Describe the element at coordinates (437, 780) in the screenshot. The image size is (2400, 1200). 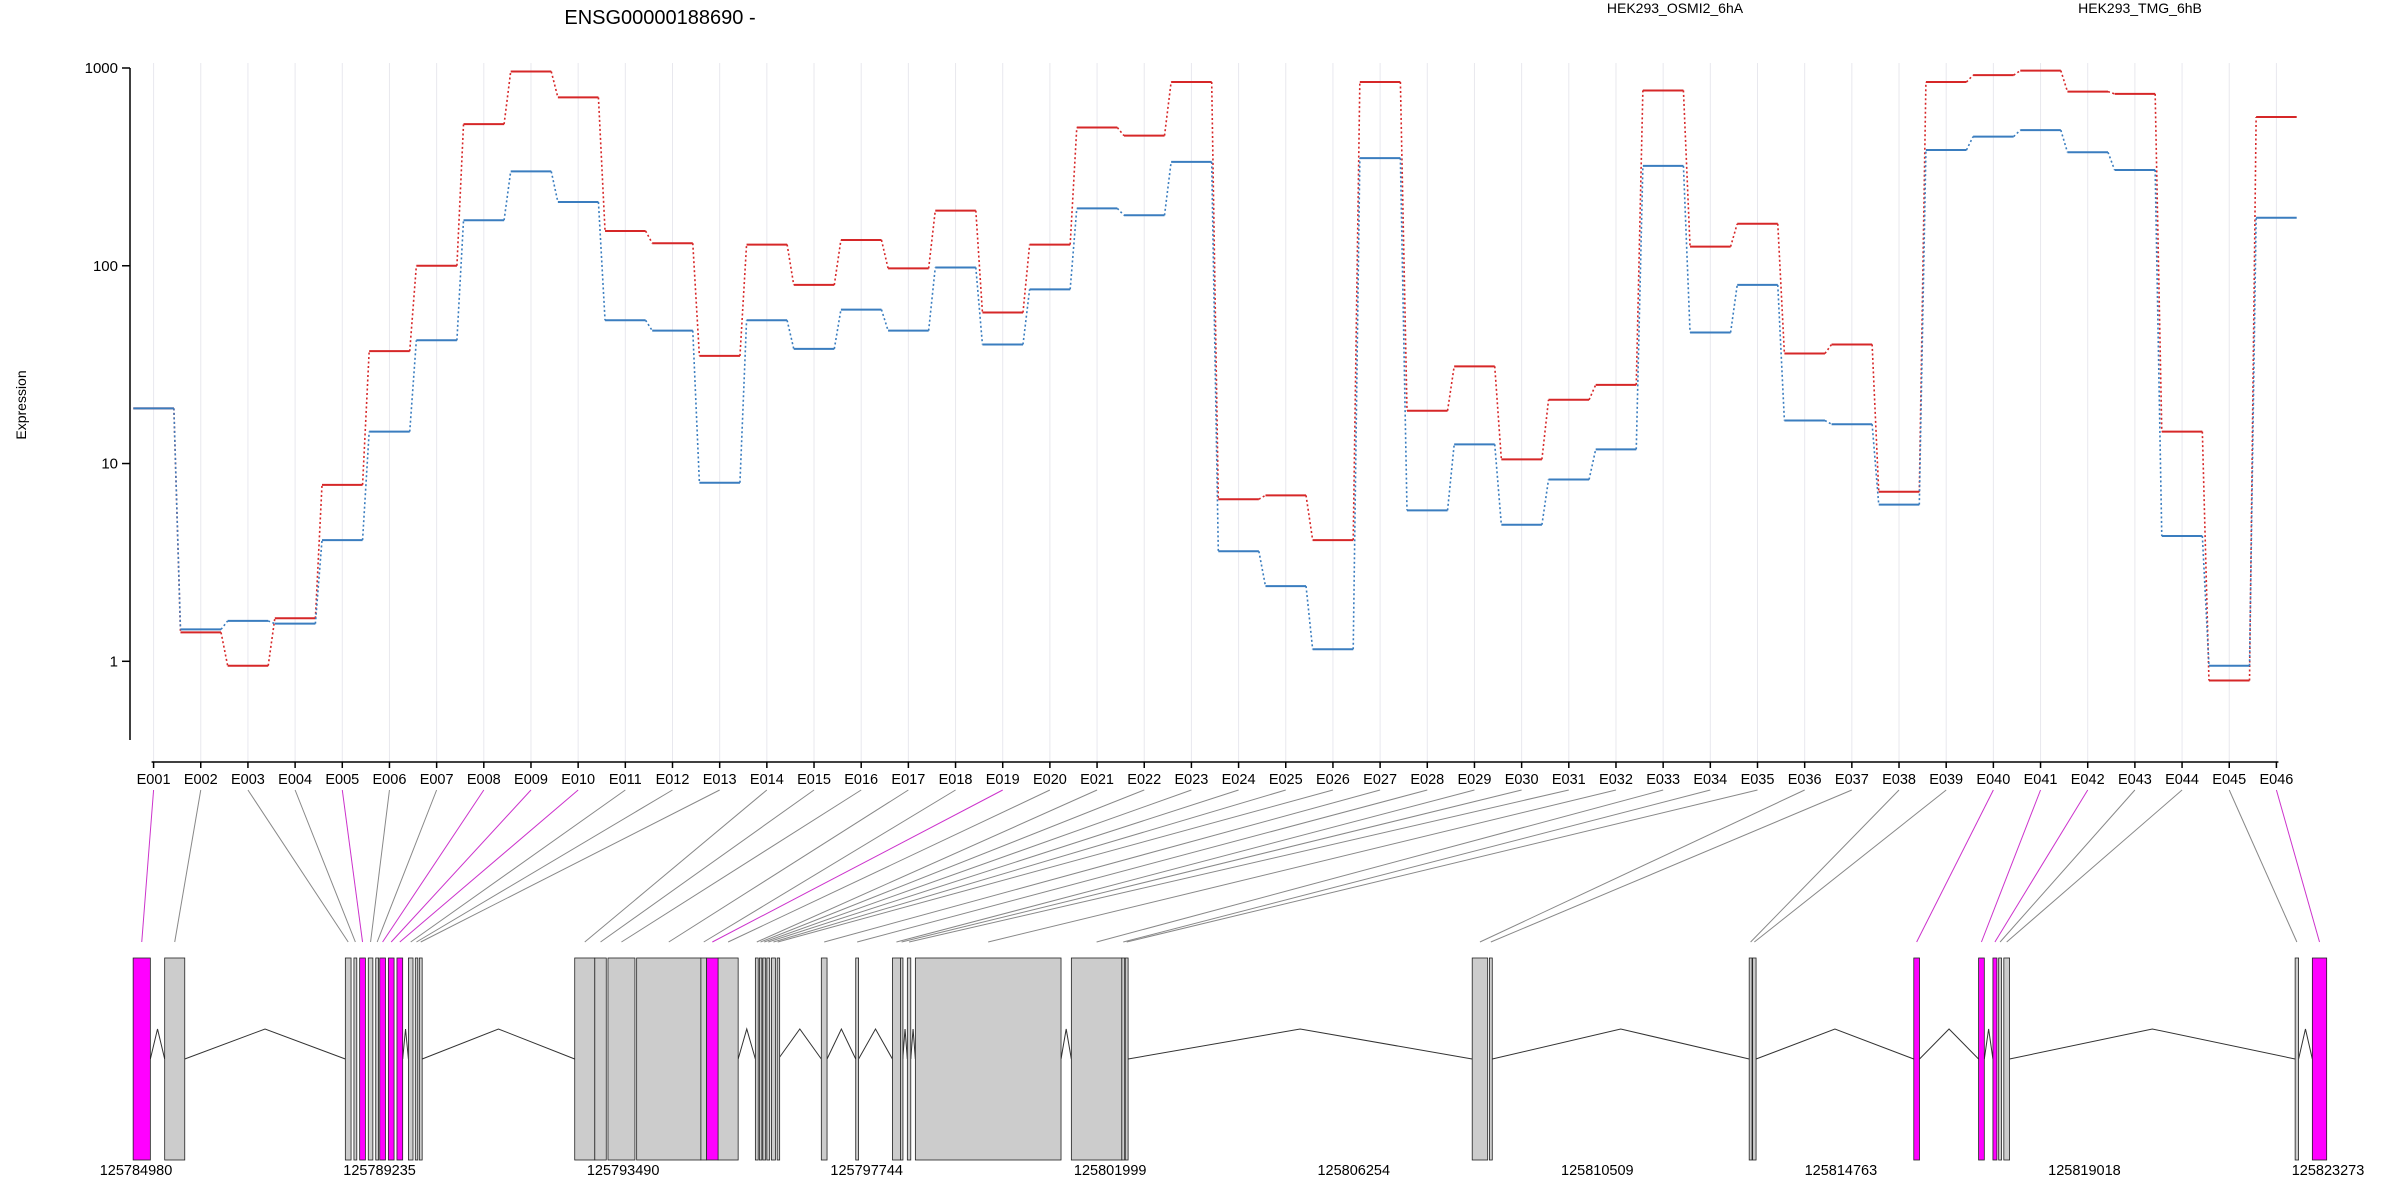
I see `x-tick-label: E007` at that location.